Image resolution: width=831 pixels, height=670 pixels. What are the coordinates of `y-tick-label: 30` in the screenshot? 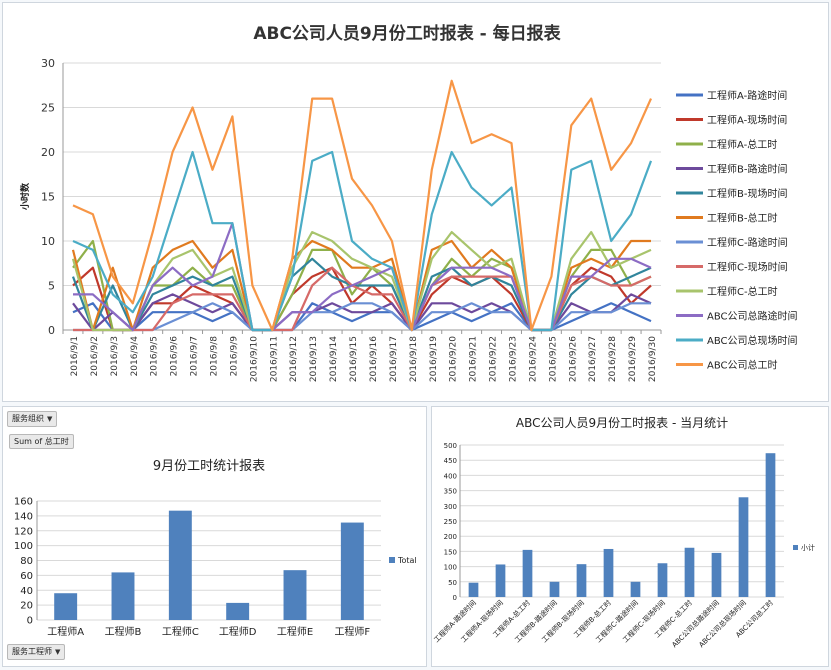 It's located at (48, 63).